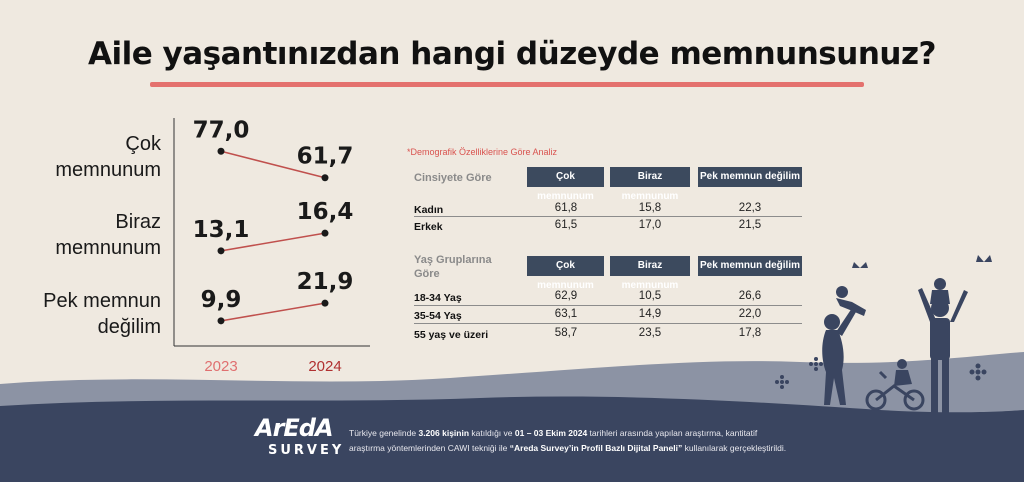 This screenshot has height=482, width=1024. Describe the element at coordinates (881, 373) in the screenshot. I see `flower-icon` at that location.